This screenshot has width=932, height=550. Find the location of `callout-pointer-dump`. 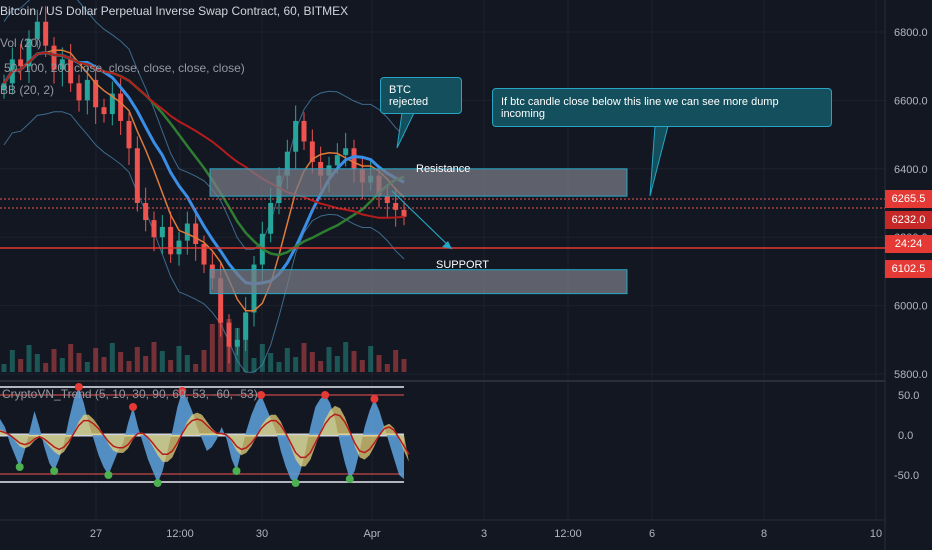

callout-pointer-dump is located at coordinates (659, 161).